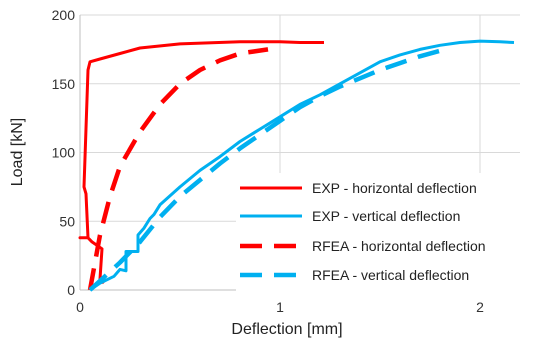 The height and width of the screenshot is (343, 542). What do you see at coordinates (480, 307) in the screenshot?
I see `x-tick-label: 2` at bounding box center [480, 307].